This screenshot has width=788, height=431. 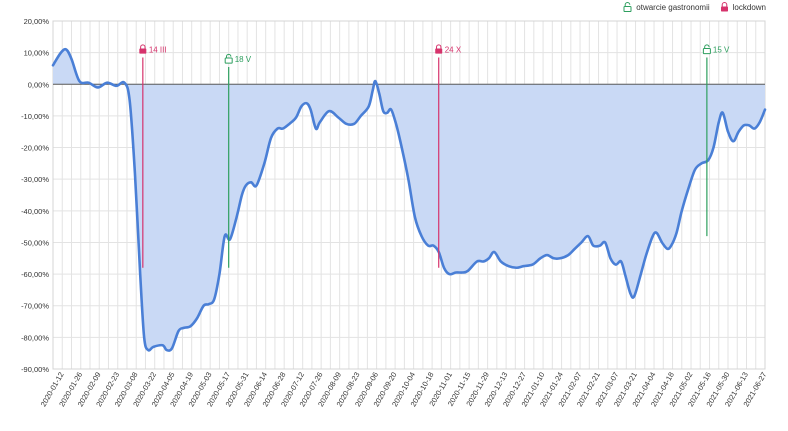 What do you see at coordinates (158, 49) in the screenshot?
I see `annotation-label: 14 III` at bounding box center [158, 49].